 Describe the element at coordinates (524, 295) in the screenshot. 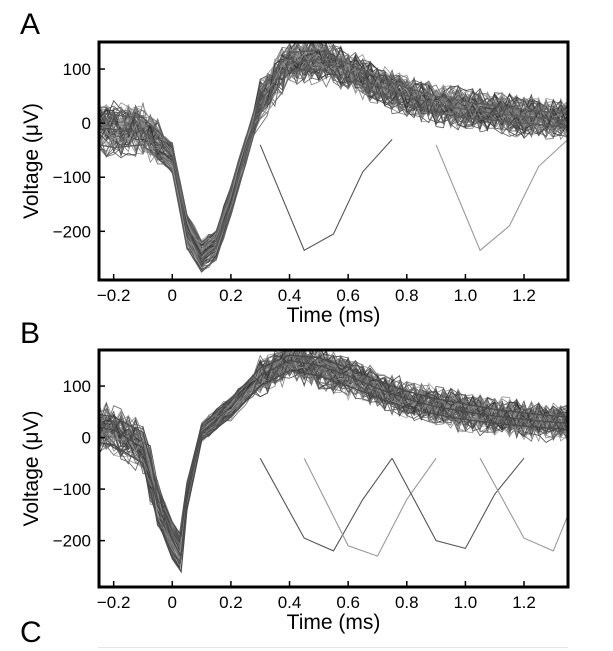

I see `panel-a-x-tick-label: 1.2` at that location.